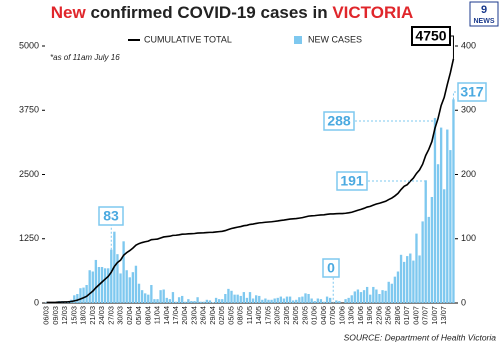 The image size is (500, 345). What do you see at coordinates (73, 315) in the screenshot?
I see `x-tick-label: 15/03` at bounding box center [73, 315].